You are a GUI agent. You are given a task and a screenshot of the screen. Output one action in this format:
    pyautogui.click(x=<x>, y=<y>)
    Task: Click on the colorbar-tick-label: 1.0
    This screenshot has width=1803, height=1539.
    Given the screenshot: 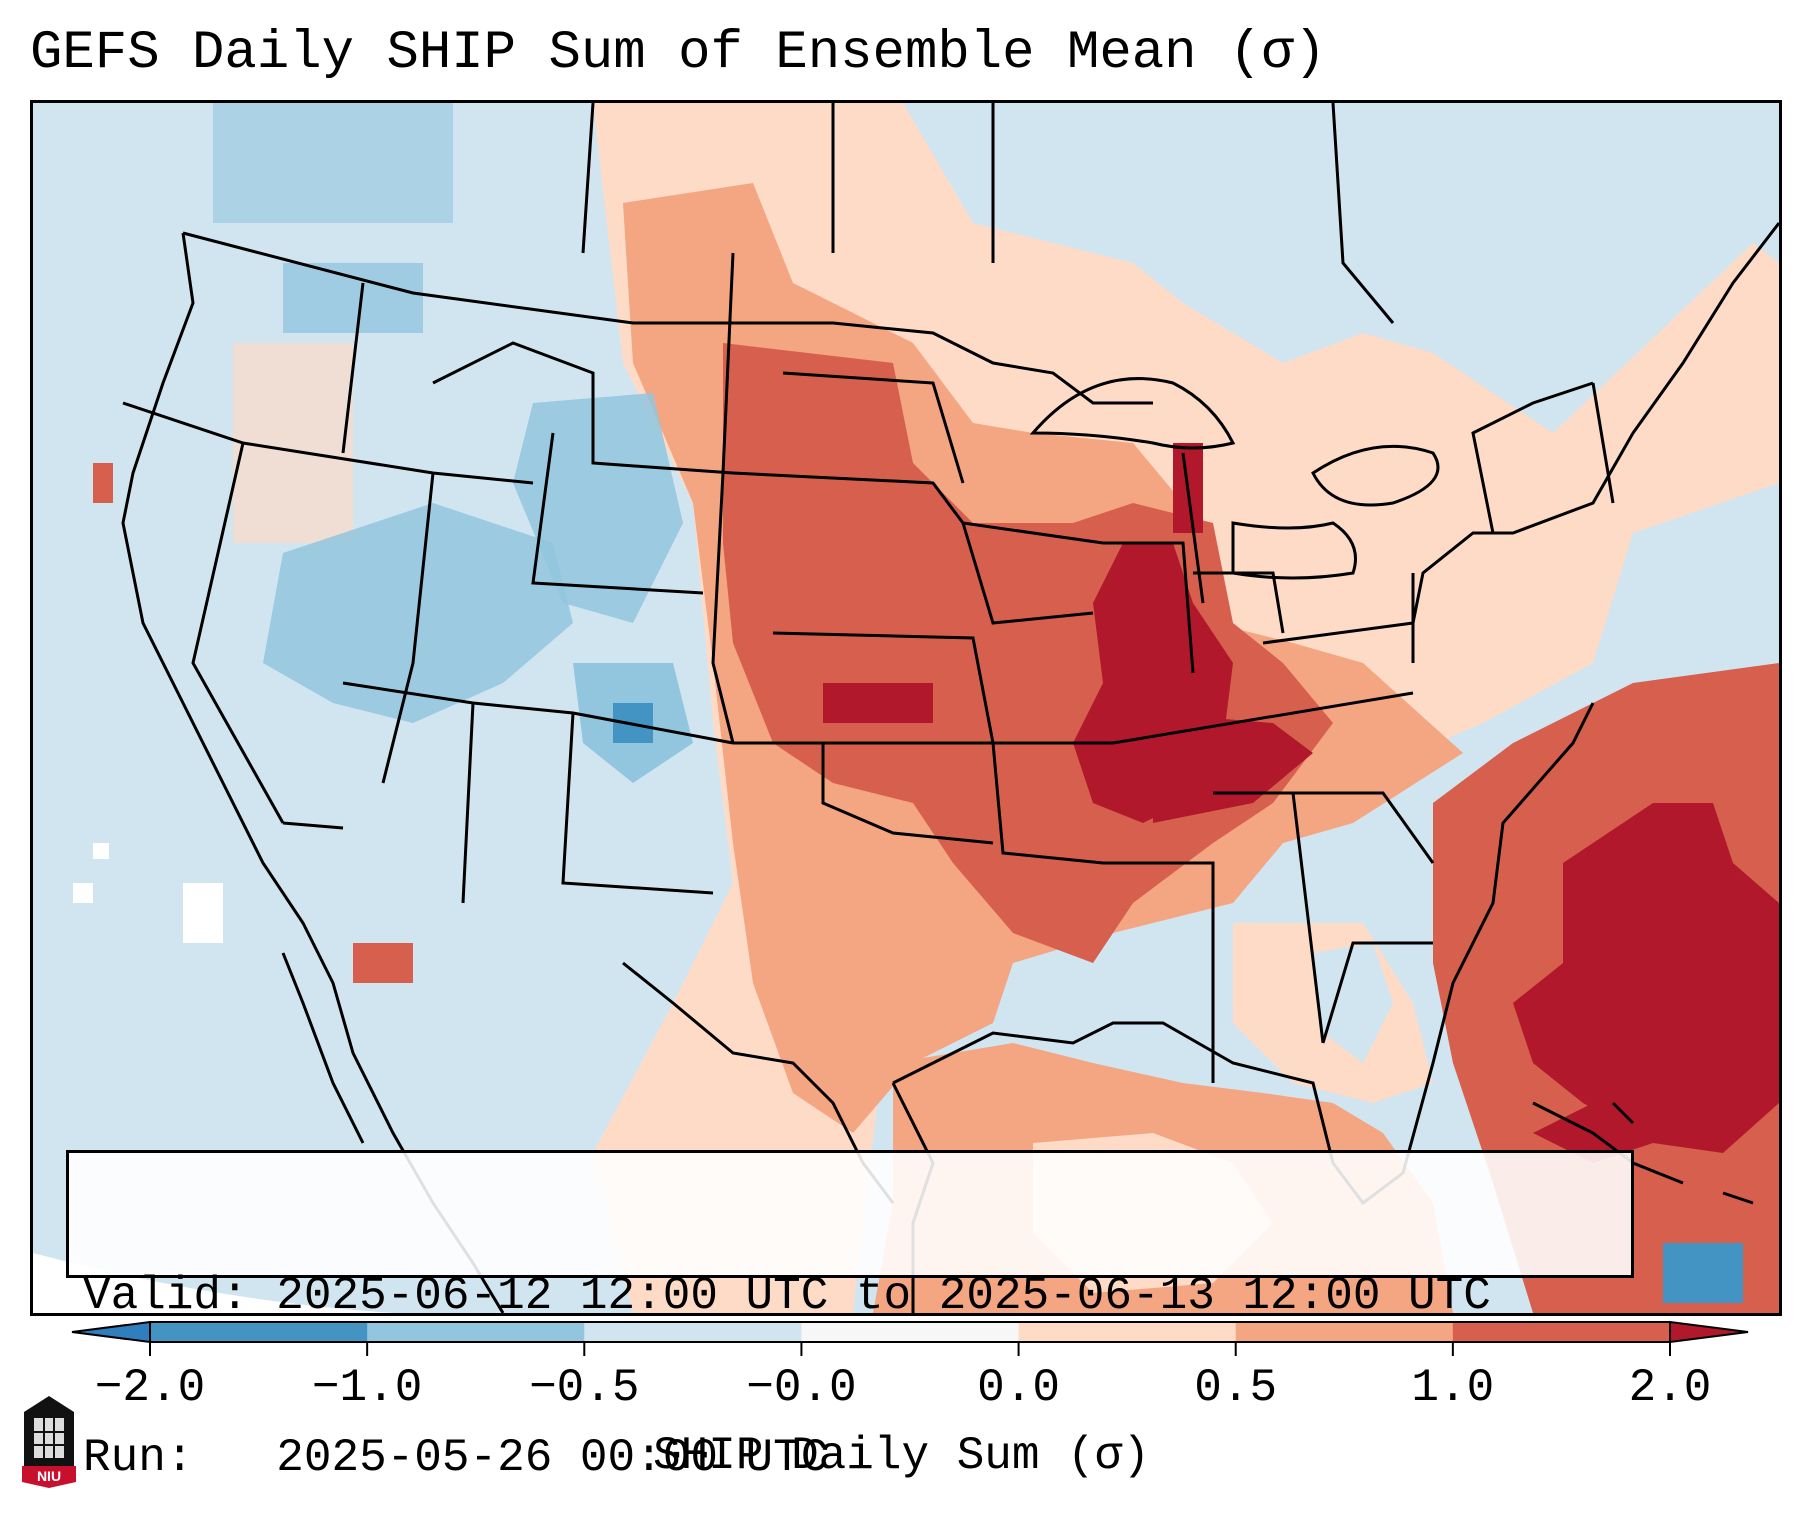 What is the action you would take?
    pyautogui.click(x=1453, y=1388)
    